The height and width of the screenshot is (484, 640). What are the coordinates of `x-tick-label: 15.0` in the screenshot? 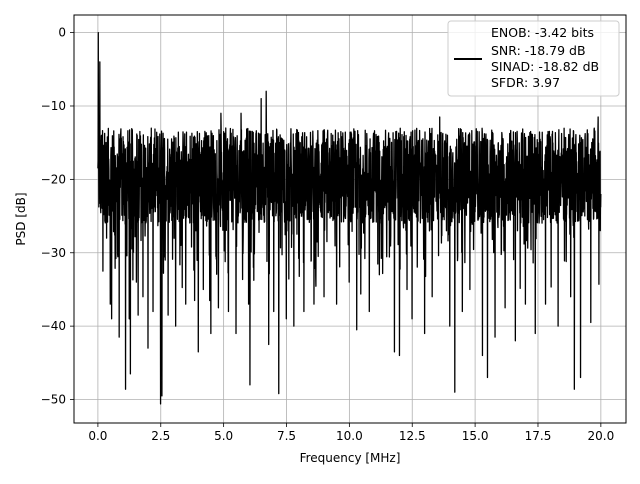 It's located at (475, 436).